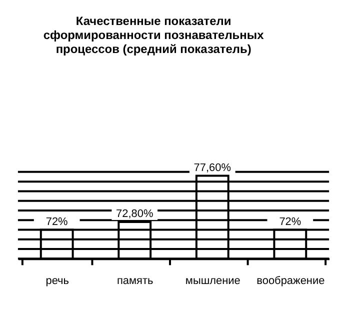  I want to click on data-label: 72,80%, so click(135, 214).